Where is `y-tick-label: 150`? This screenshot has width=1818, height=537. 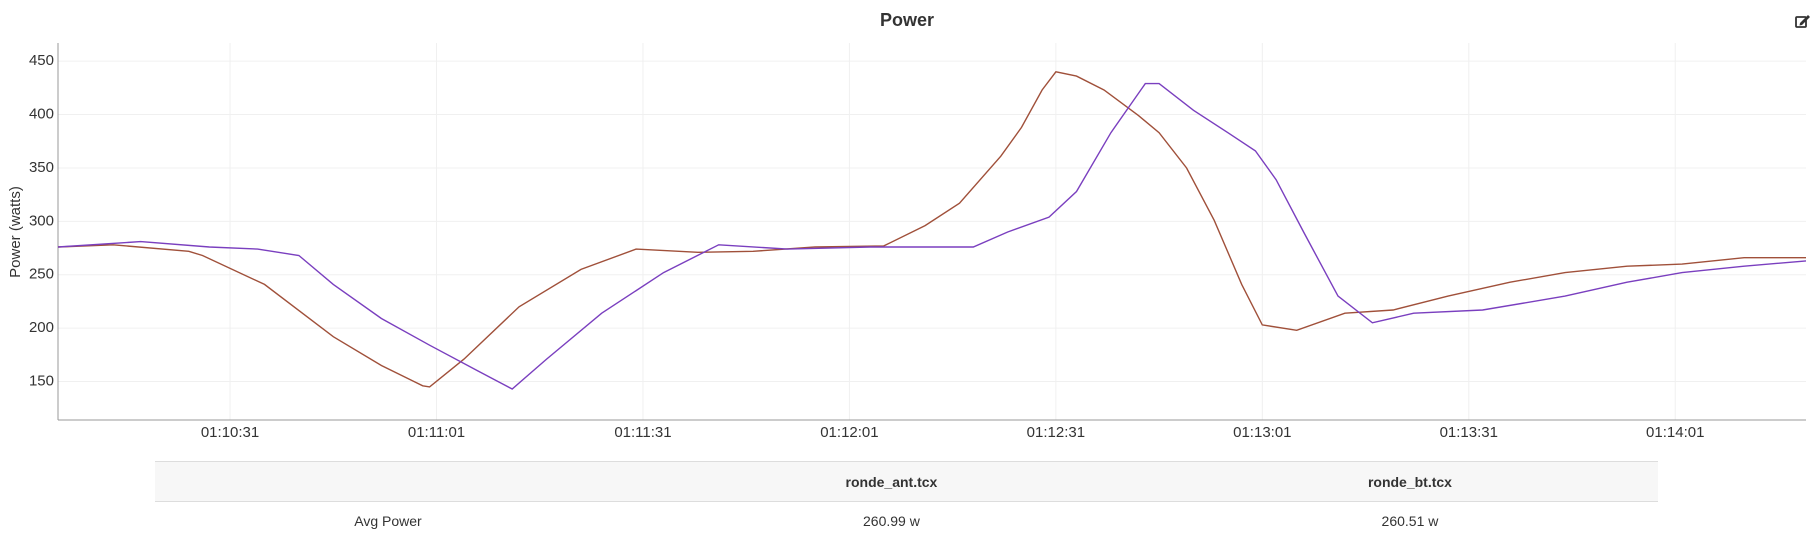
y-tick-label: 150 is located at coordinates (41, 381).